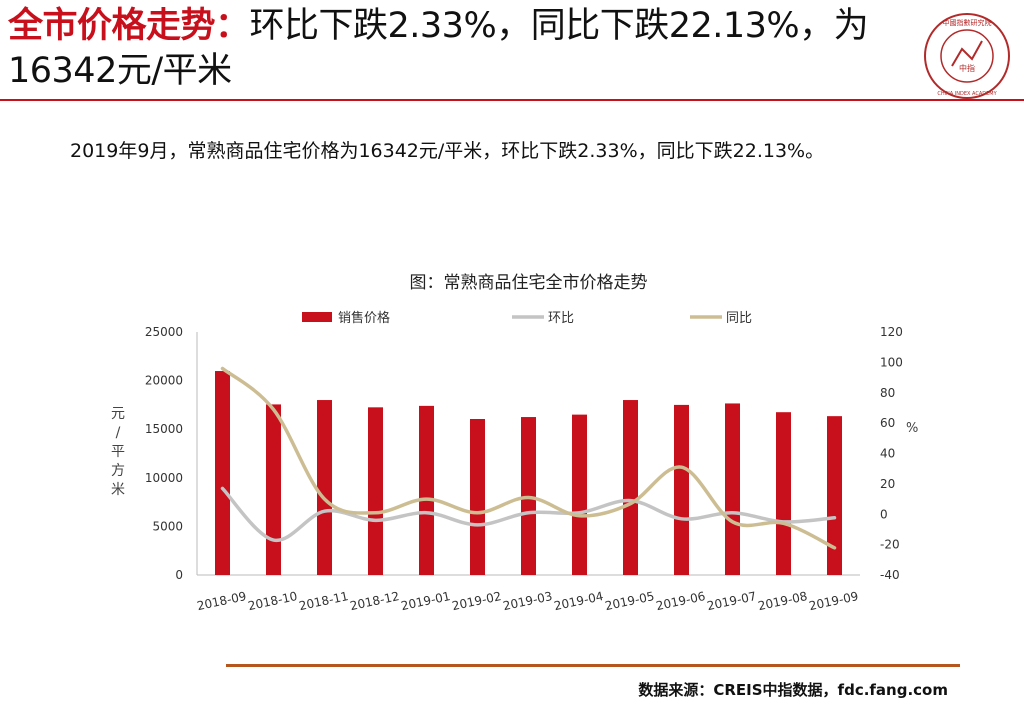  I want to click on y-left-tick-label: 5000, so click(167, 526).